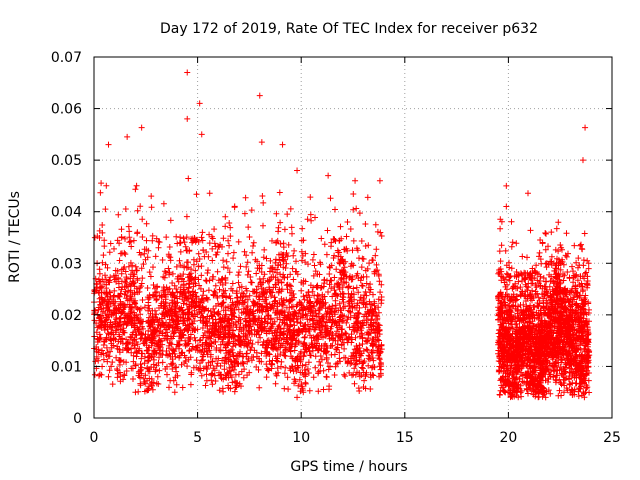 This screenshot has width=640, height=480. I want to click on y-tick-label: 0.05, so click(66, 161).